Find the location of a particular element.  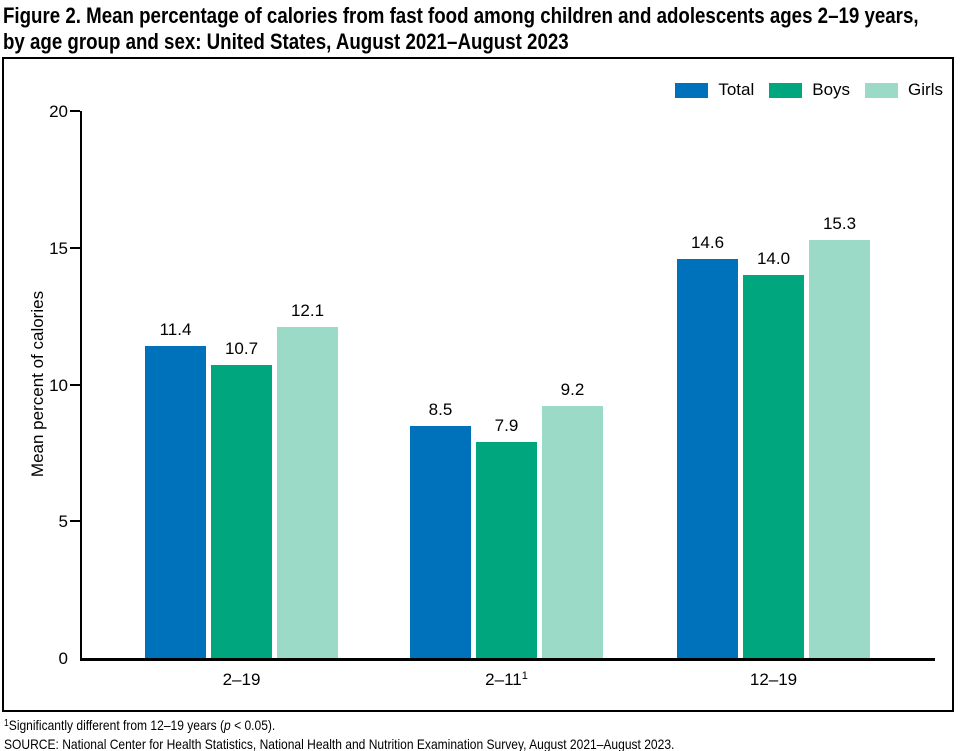

x-category-label-1: 2–111 is located at coordinates (507, 681).